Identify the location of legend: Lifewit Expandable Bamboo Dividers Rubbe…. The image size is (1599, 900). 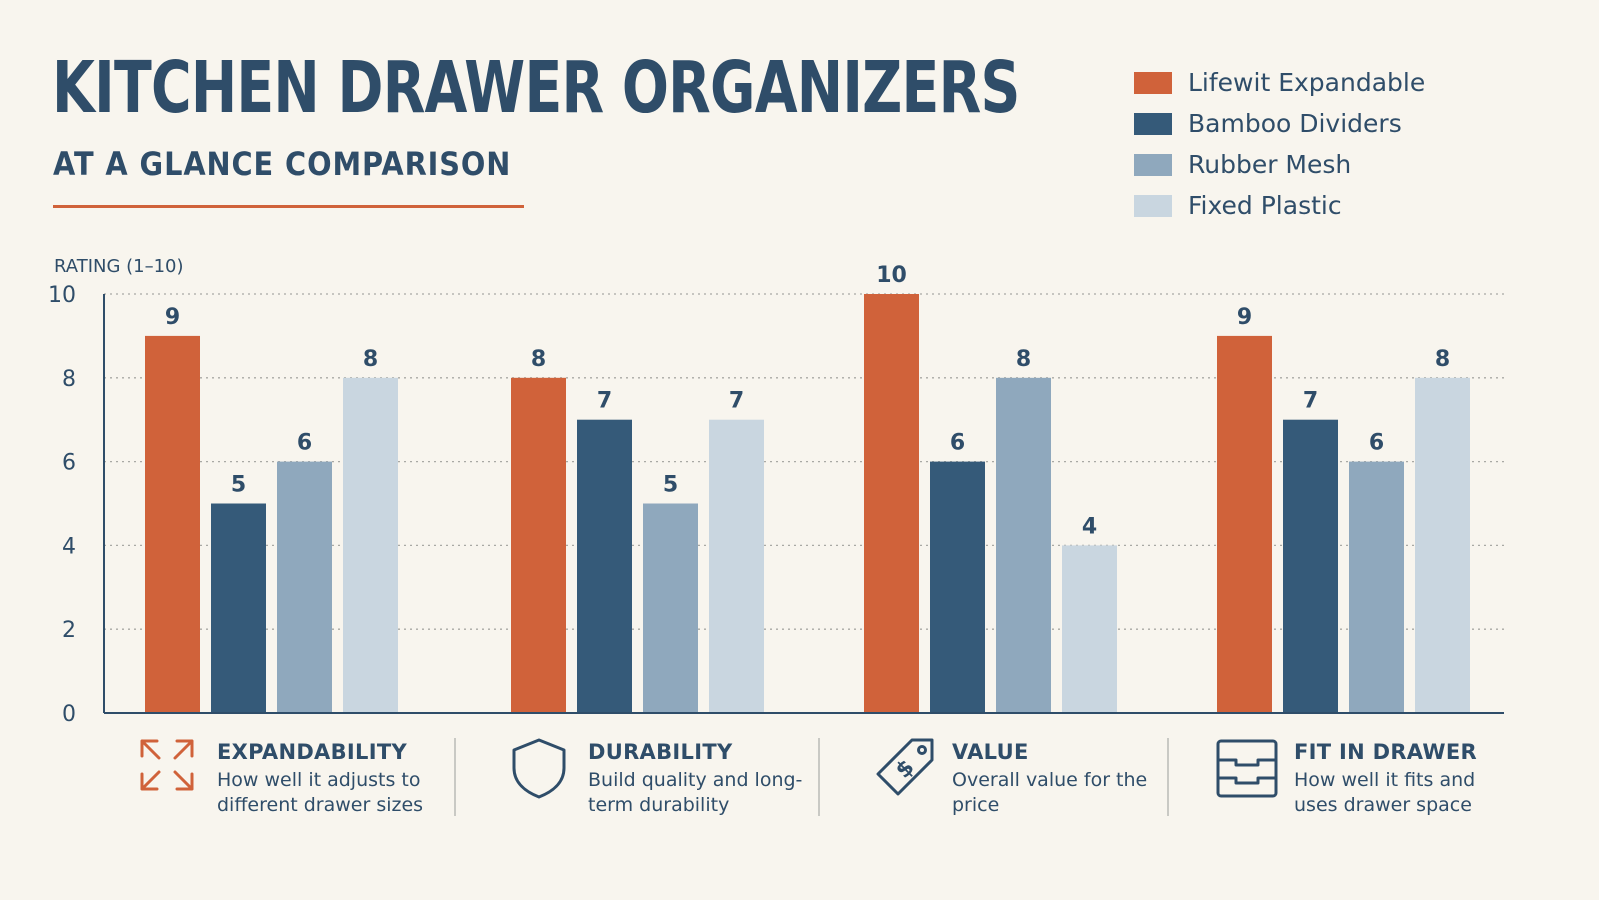
(1279, 144).